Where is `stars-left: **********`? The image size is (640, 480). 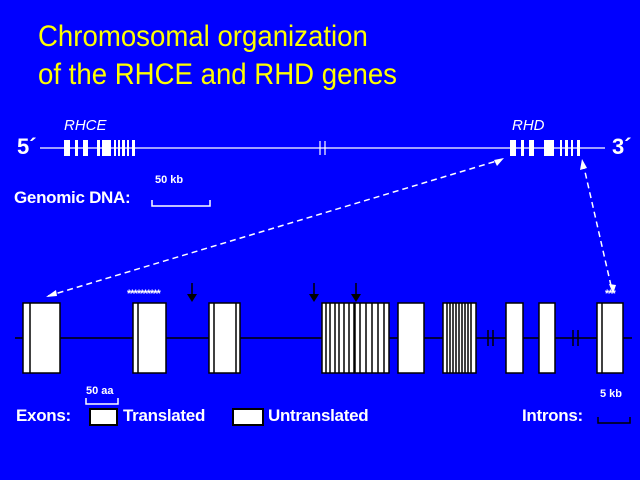 stars-left: ********** is located at coordinates (144, 294).